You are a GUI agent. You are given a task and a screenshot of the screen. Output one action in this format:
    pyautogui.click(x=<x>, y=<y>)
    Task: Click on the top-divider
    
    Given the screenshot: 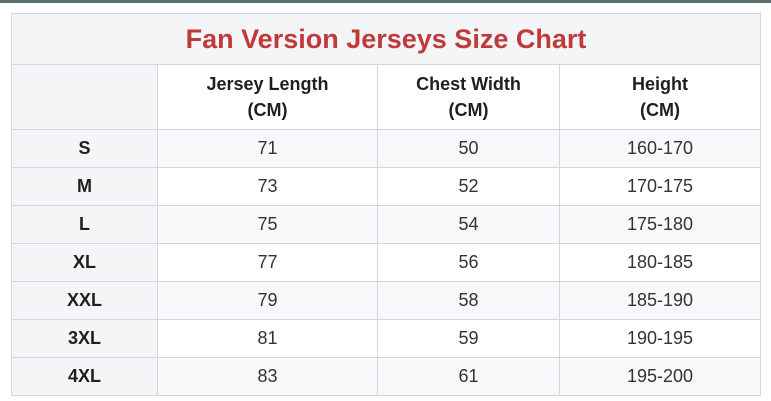 What is the action you would take?
    pyautogui.click(x=385, y=1)
    